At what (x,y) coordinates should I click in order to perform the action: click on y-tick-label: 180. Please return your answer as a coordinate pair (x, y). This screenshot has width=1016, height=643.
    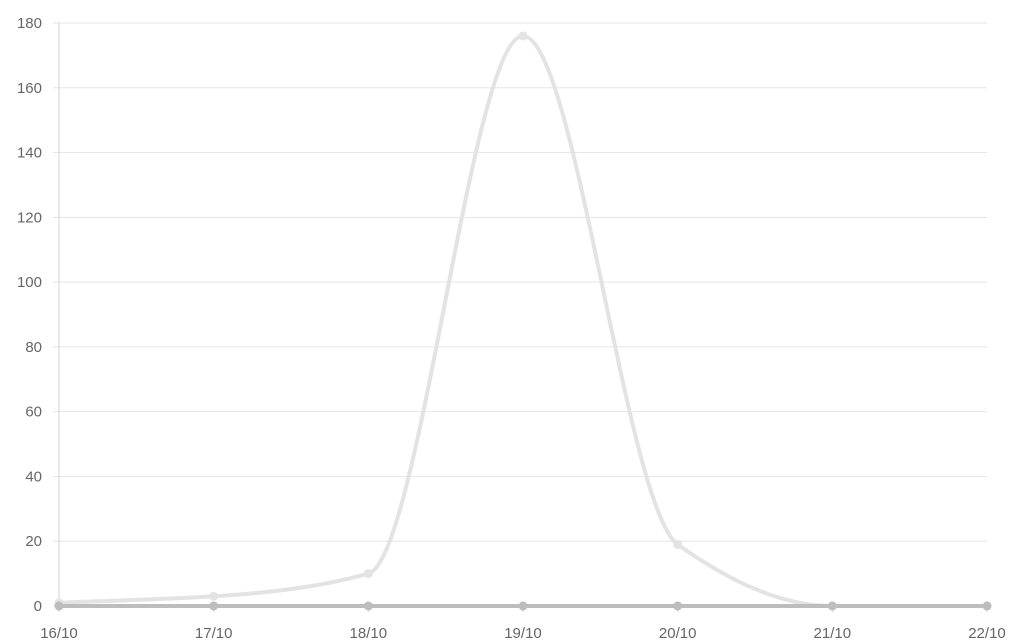
    Looking at the image, I should click on (29, 23).